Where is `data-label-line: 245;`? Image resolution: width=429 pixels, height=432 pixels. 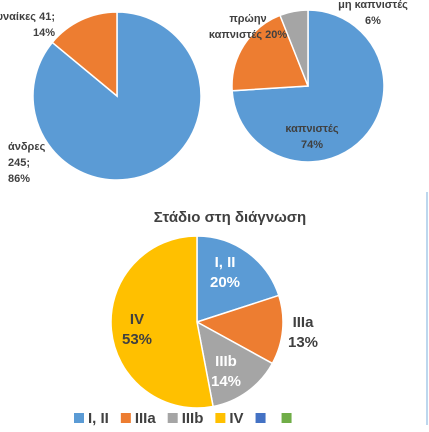 data-label-line: 245; is located at coordinates (19, 163).